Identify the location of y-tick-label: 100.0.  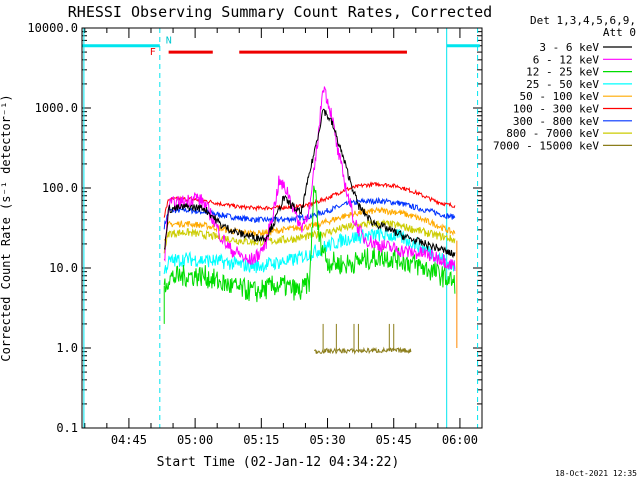
(60, 188).